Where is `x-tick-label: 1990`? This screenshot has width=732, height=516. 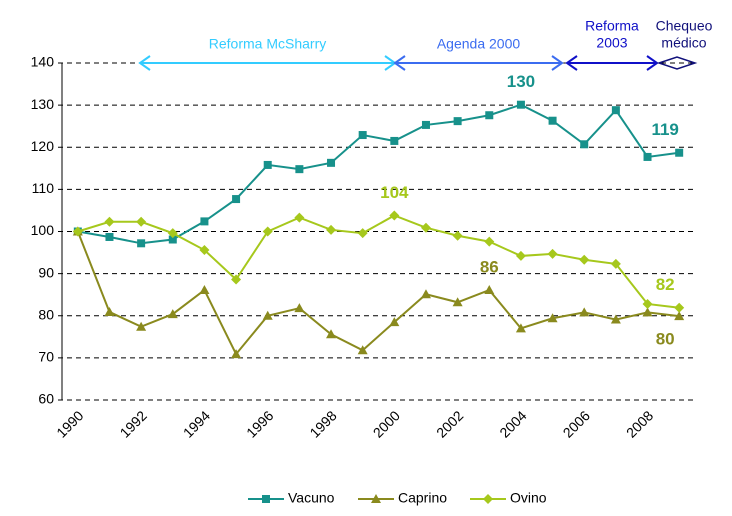
x-tick-label: 1990 is located at coordinates (69, 423).